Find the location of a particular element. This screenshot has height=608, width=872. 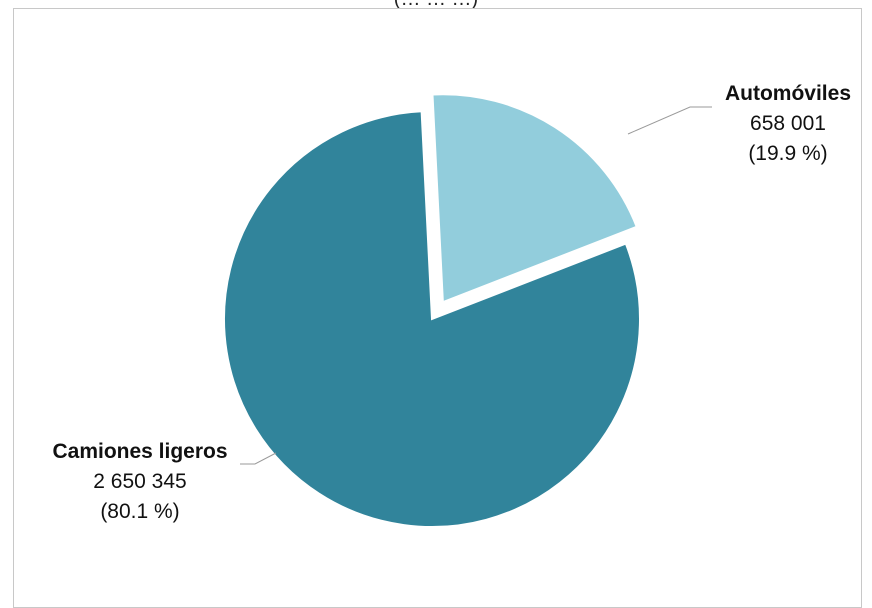

data-label-category-automoviles: Automóviles is located at coordinates (788, 93).